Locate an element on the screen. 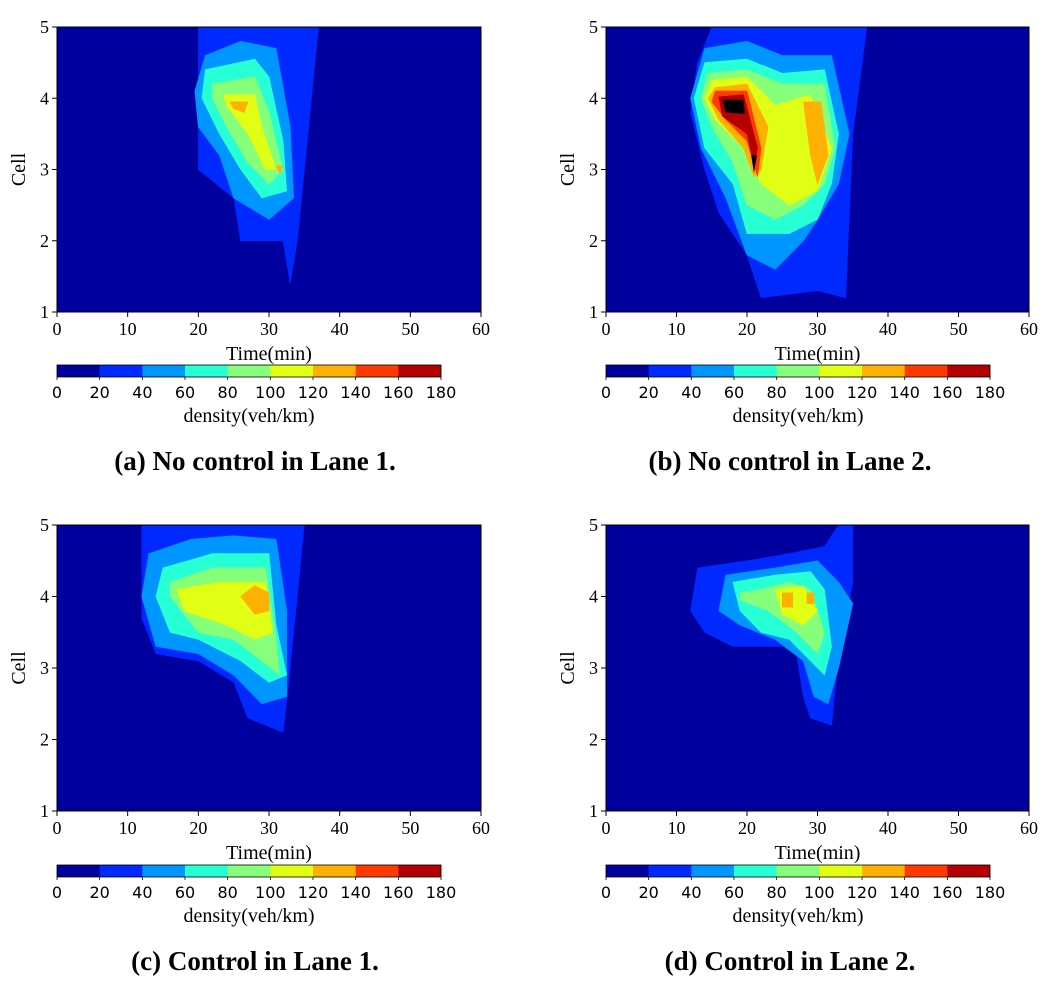 The height and width of the screenshot is (995, 1050). panel-caption: (a) No control in Lane 1. is located at coordinates (255, 461).